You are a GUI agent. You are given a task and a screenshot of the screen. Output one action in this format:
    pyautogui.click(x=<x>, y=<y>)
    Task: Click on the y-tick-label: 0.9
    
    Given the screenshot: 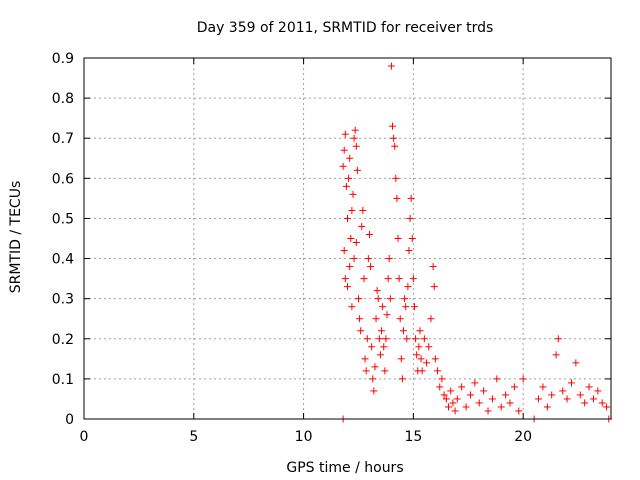 What is the action you would take?
    pyautogui.click(x=63, y=59)
    